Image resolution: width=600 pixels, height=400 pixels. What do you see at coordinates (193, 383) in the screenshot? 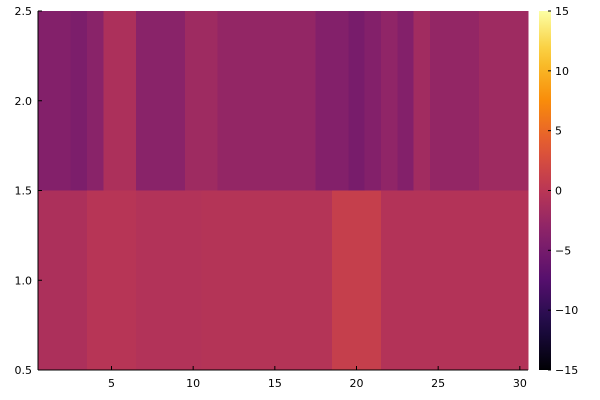
I see `x-tick-label: 10` at bounding box center [193, 383].